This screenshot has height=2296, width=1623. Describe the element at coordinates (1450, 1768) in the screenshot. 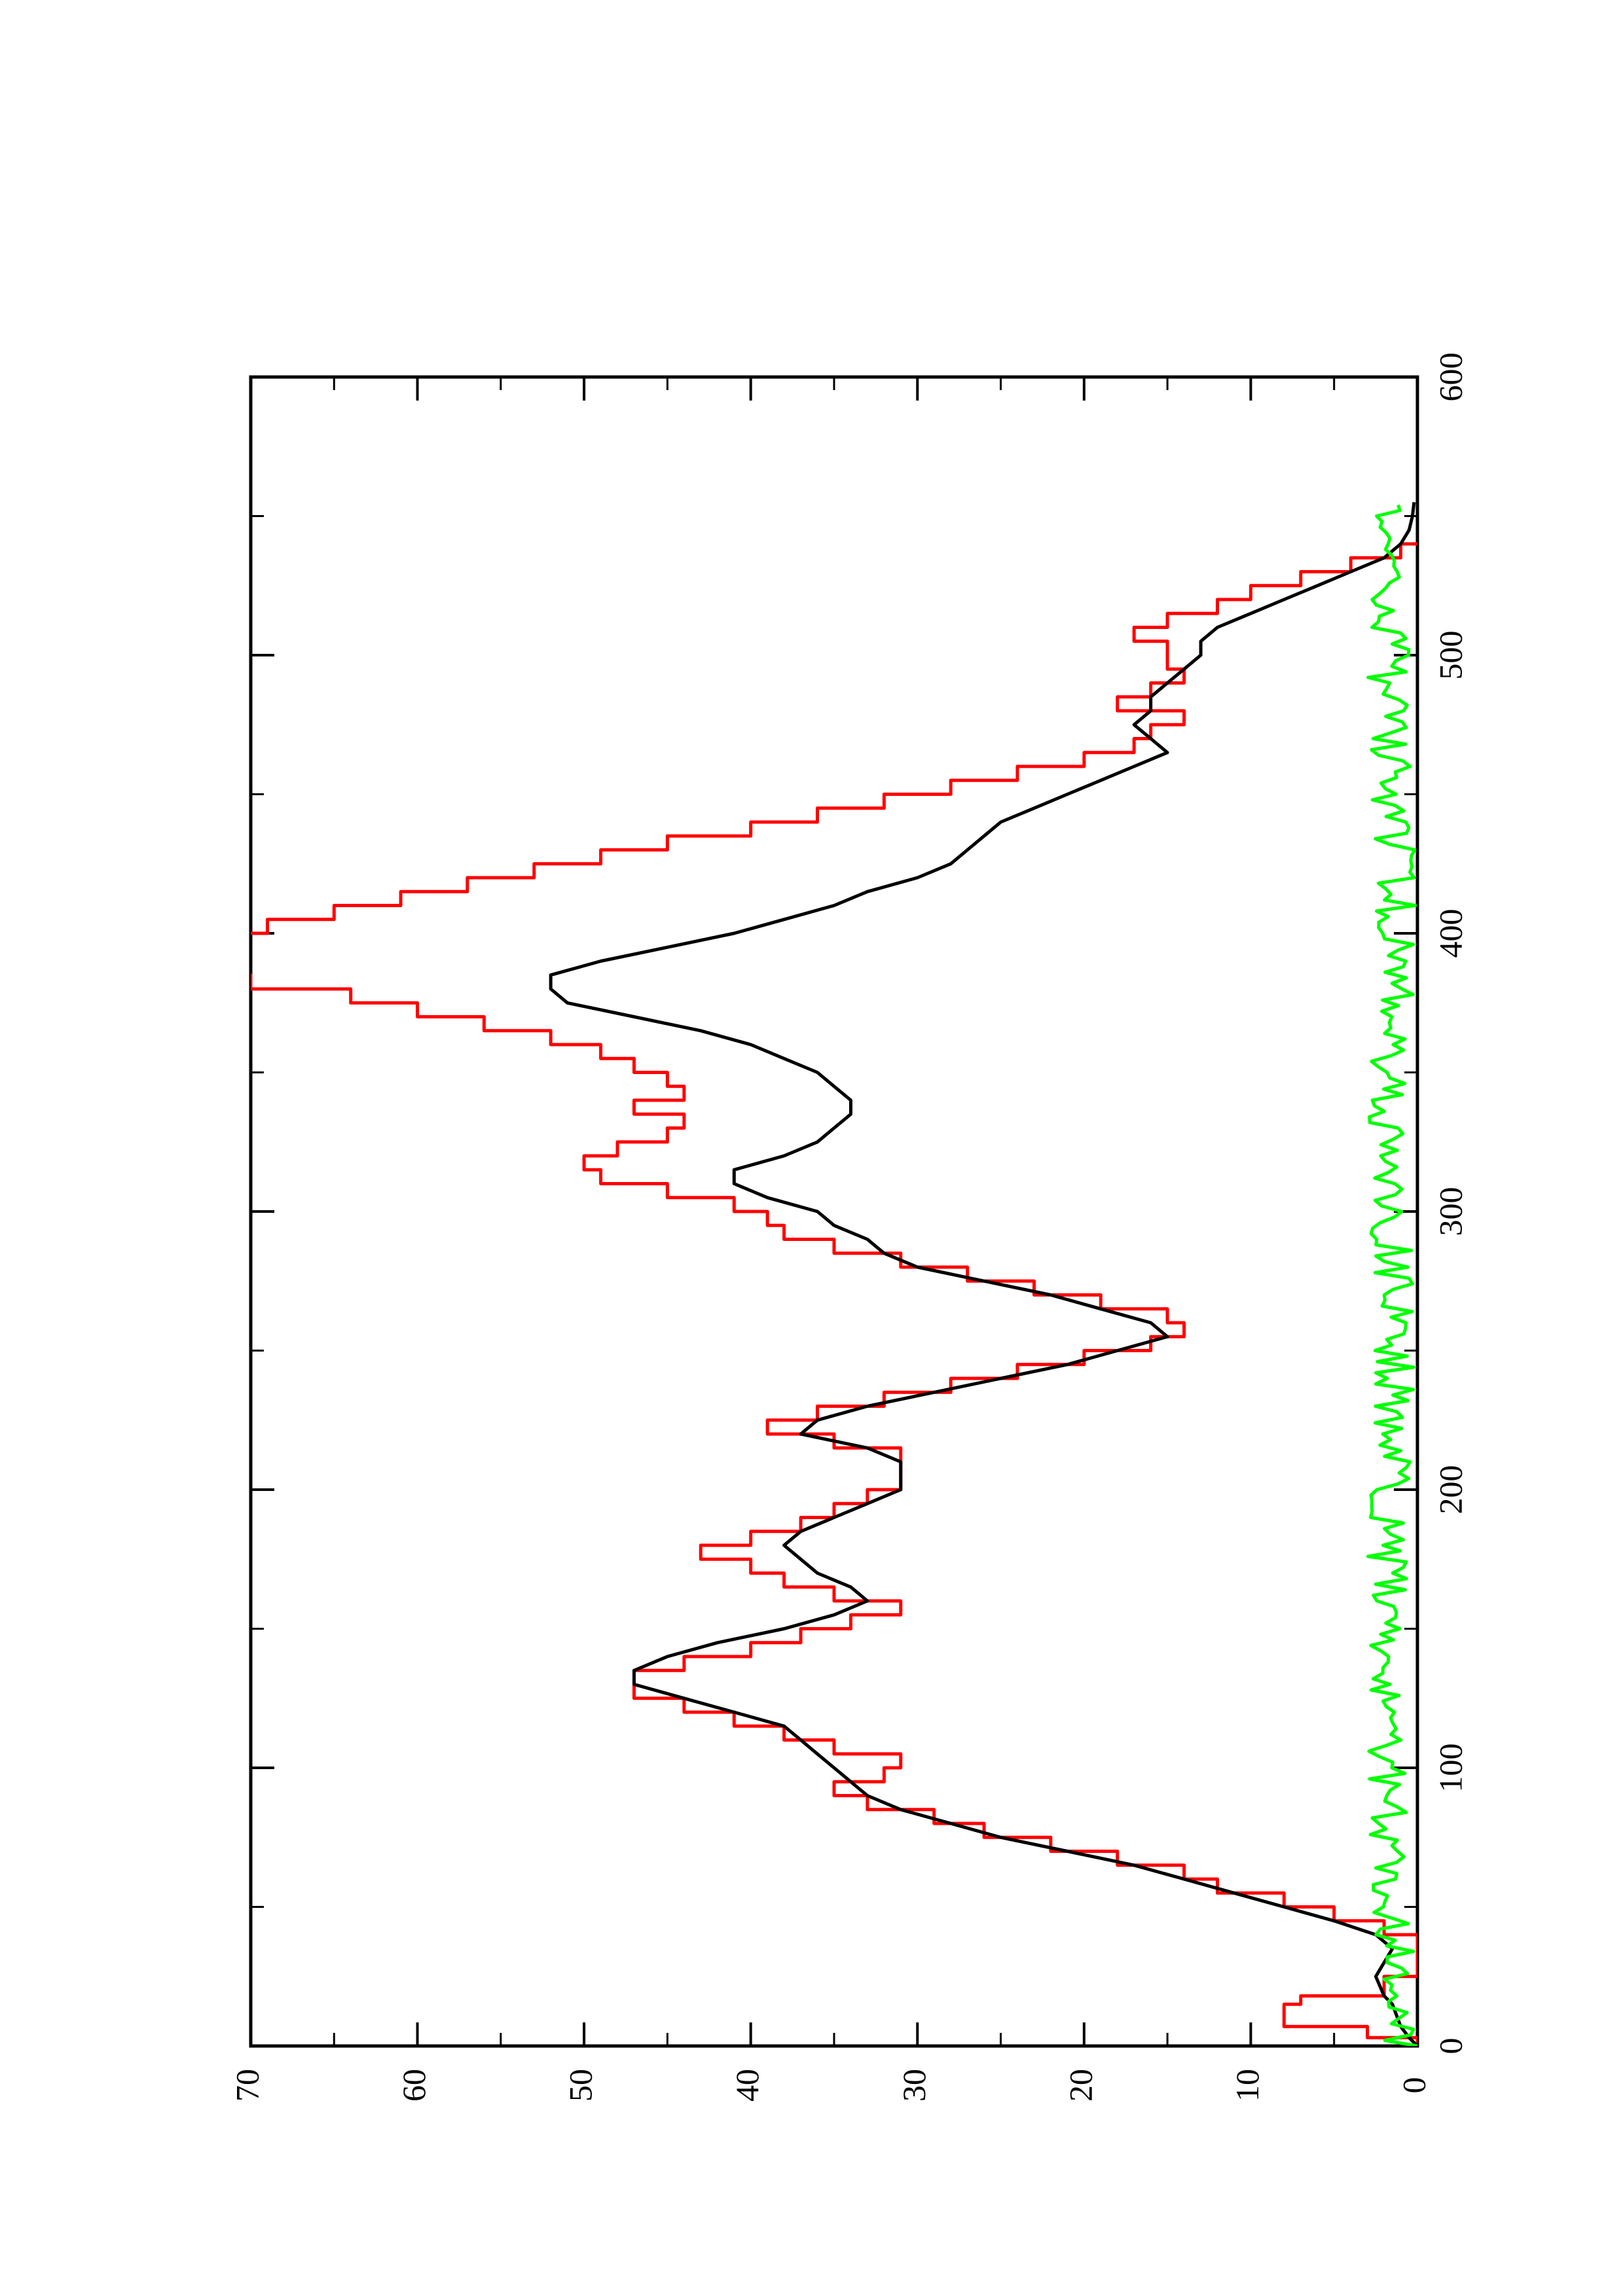

I see `x-tick-label: 100` at that location.